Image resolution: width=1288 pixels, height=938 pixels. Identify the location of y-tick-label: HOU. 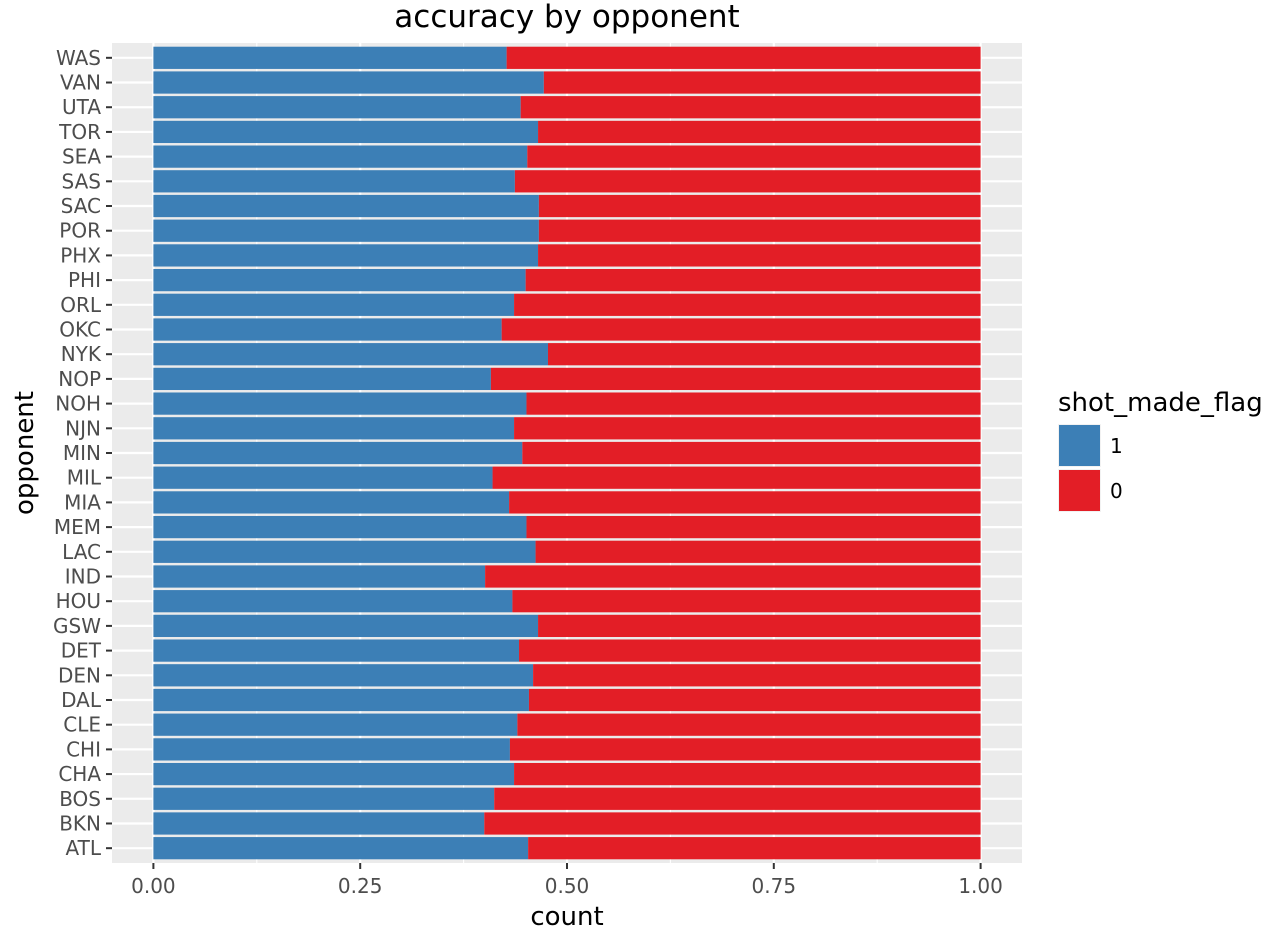
(78, 601).